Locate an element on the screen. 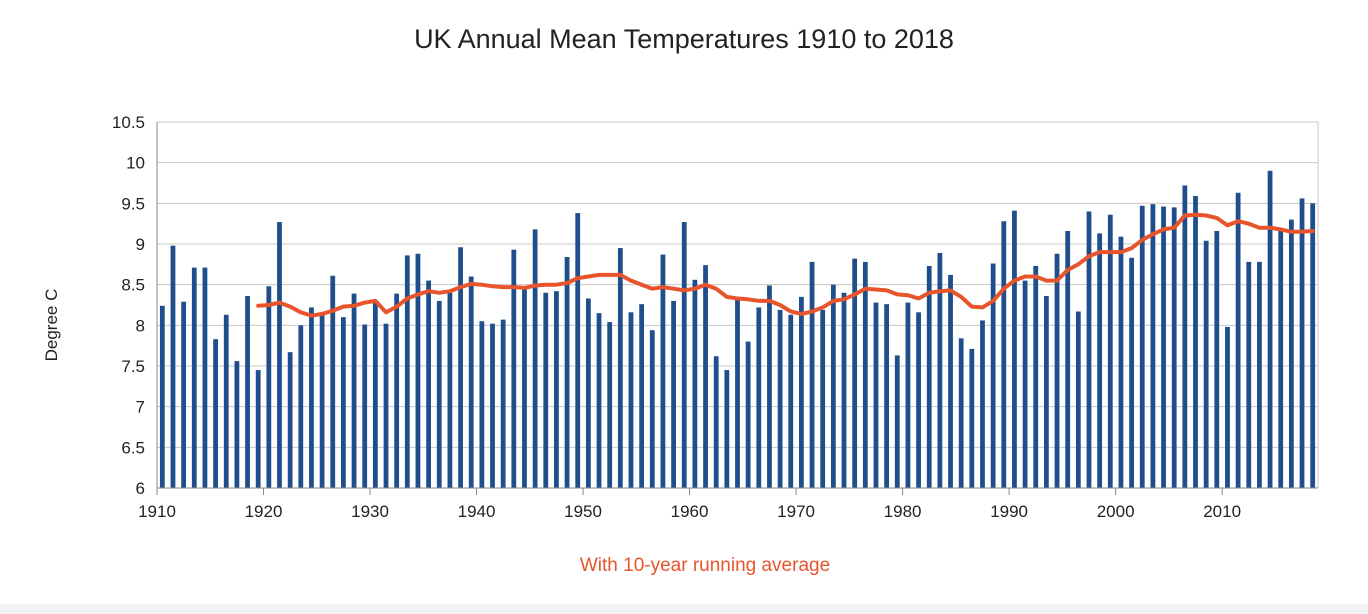 The height and width of the screenshot is (614, 1368). bar-1997 is located at coordinates (1089, 349).